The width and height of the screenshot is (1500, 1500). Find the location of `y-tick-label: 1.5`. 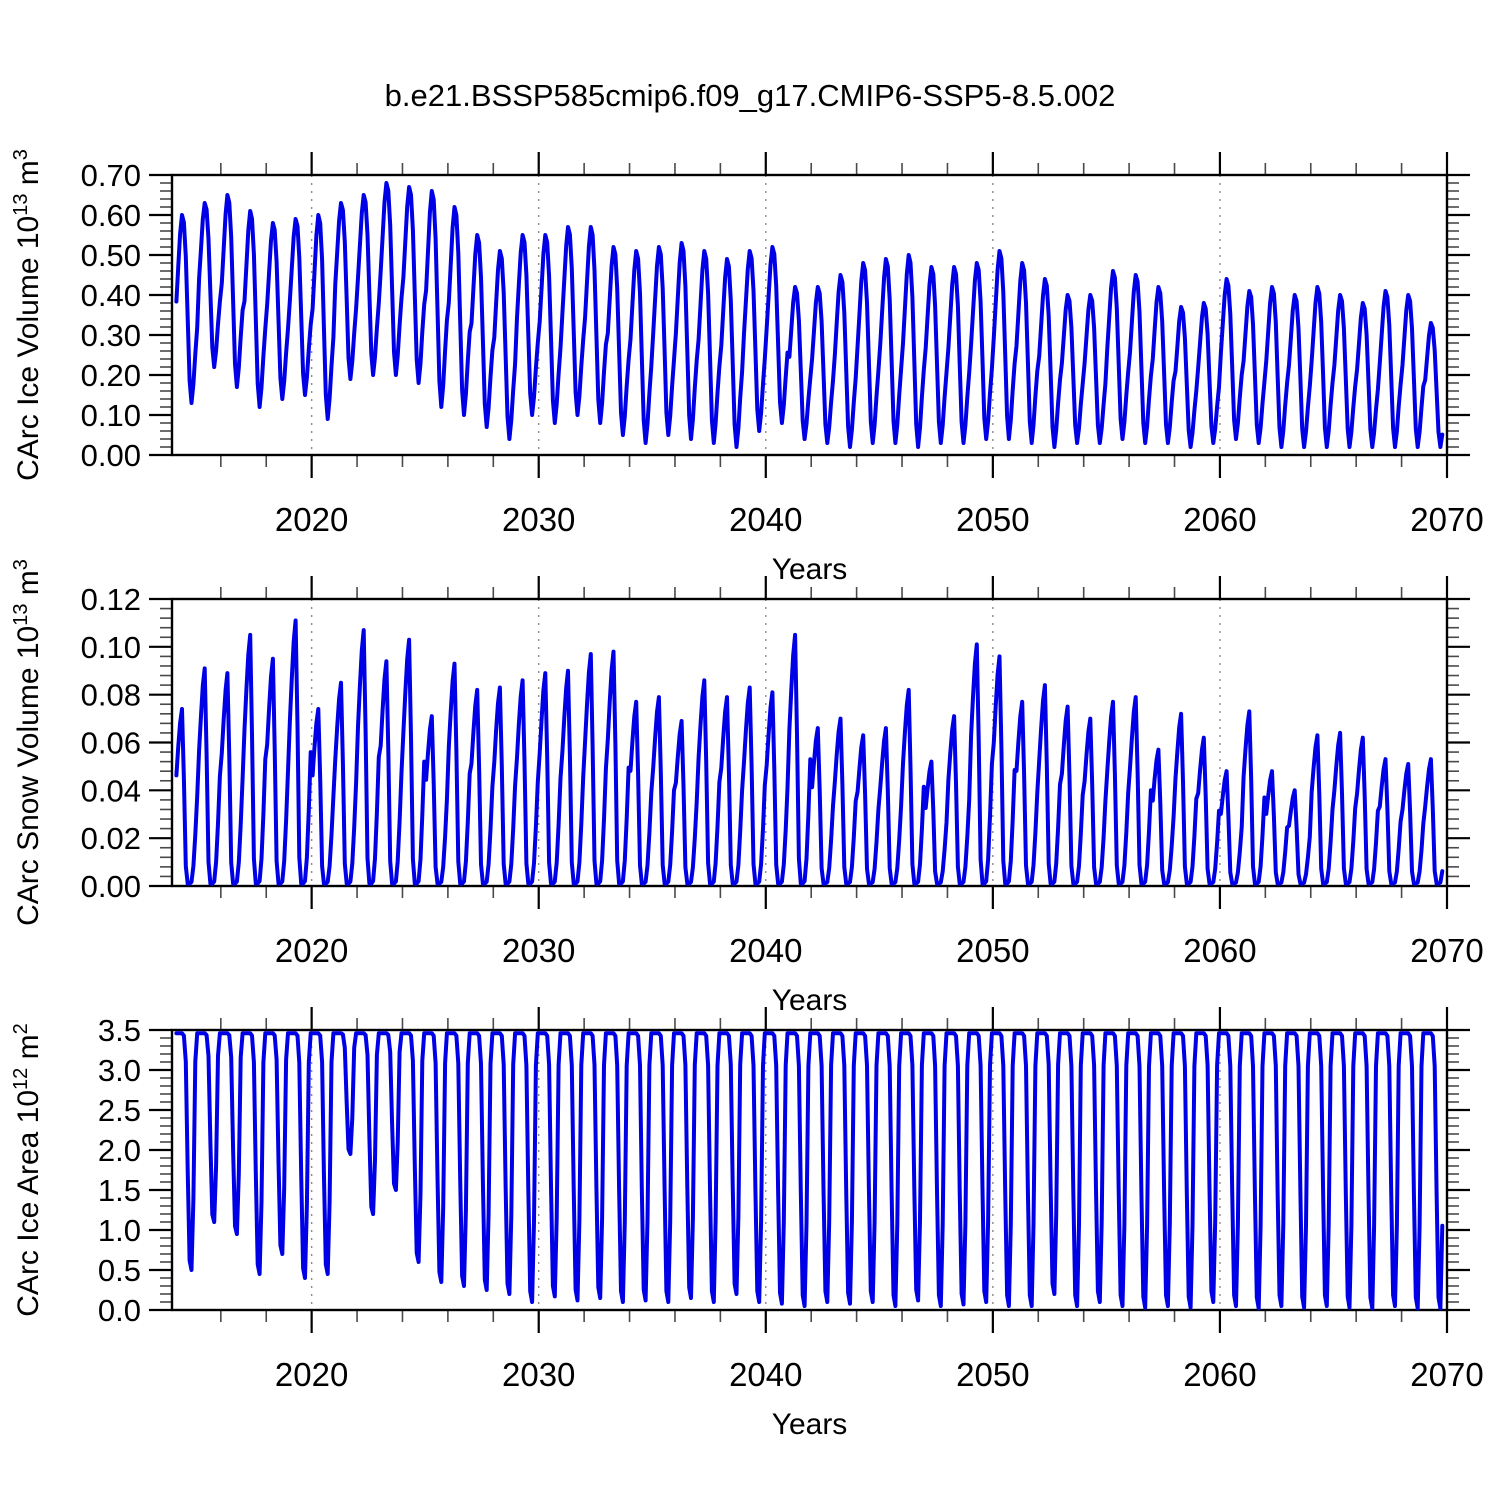

y-tick-label: 1.5 is located at coordinates (119, 1190).